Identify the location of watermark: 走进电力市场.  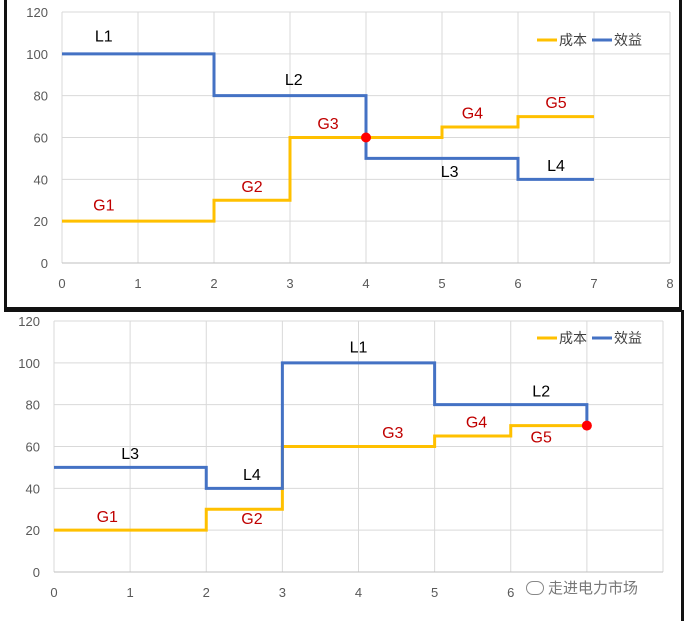
(582, 587).